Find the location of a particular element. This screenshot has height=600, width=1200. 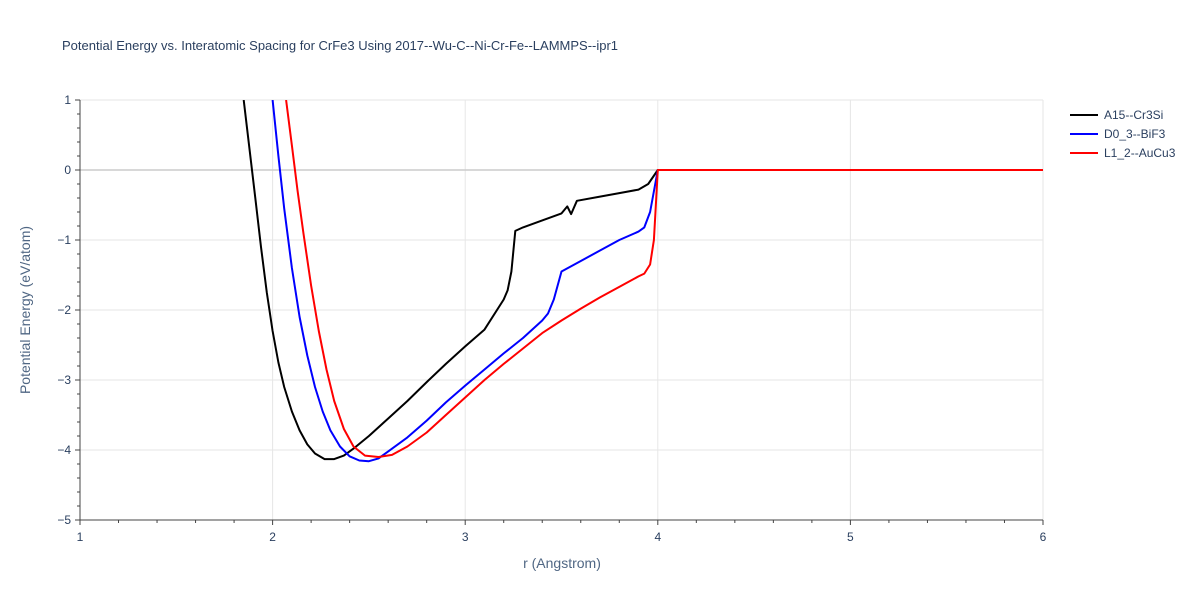

legend-label: A15--Cr3Si is located at coordinates (1133, 115).